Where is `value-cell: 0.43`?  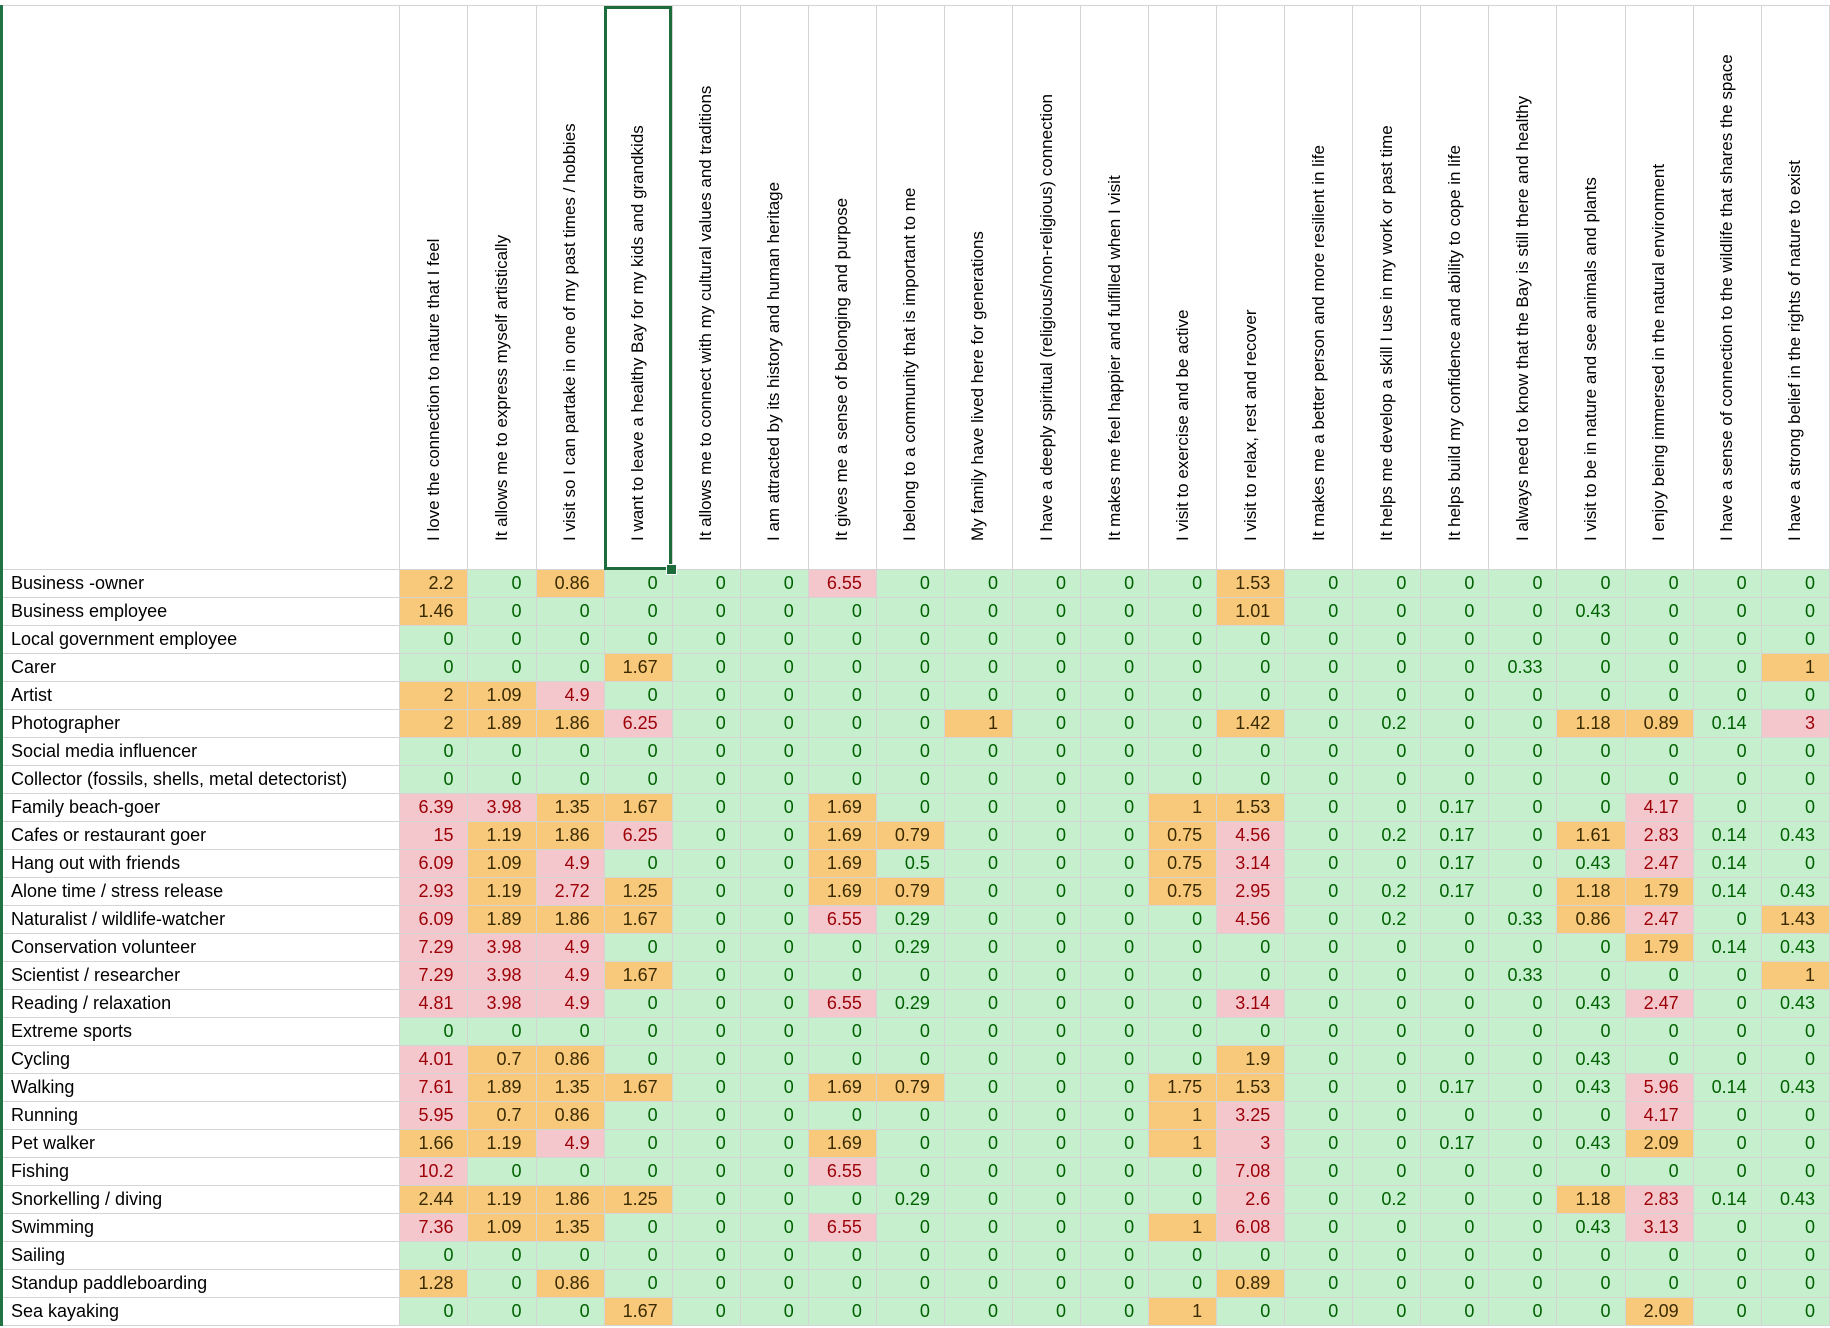 value-cell: 0.43 is located at coordinates (1591, 1003).